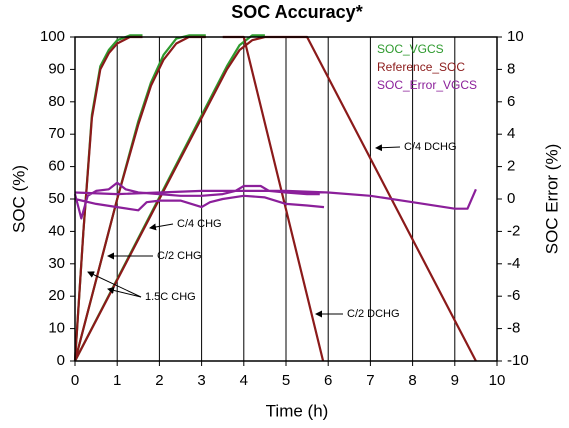  Describe the element at coordinates (244, 380) in the screenshot. I see `x-tick-label: 4` at that location.